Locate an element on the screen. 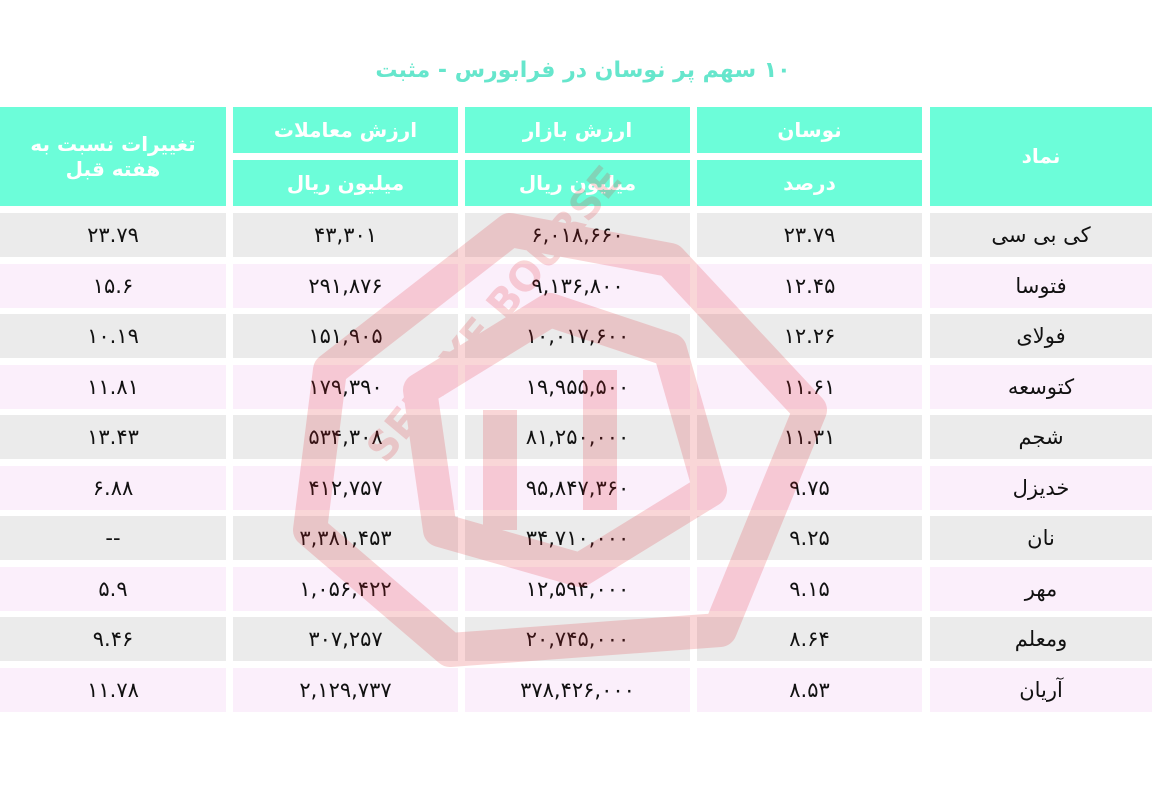  cell-volatility: ۱۲.۴۵ is located at coordinates (809, 285).